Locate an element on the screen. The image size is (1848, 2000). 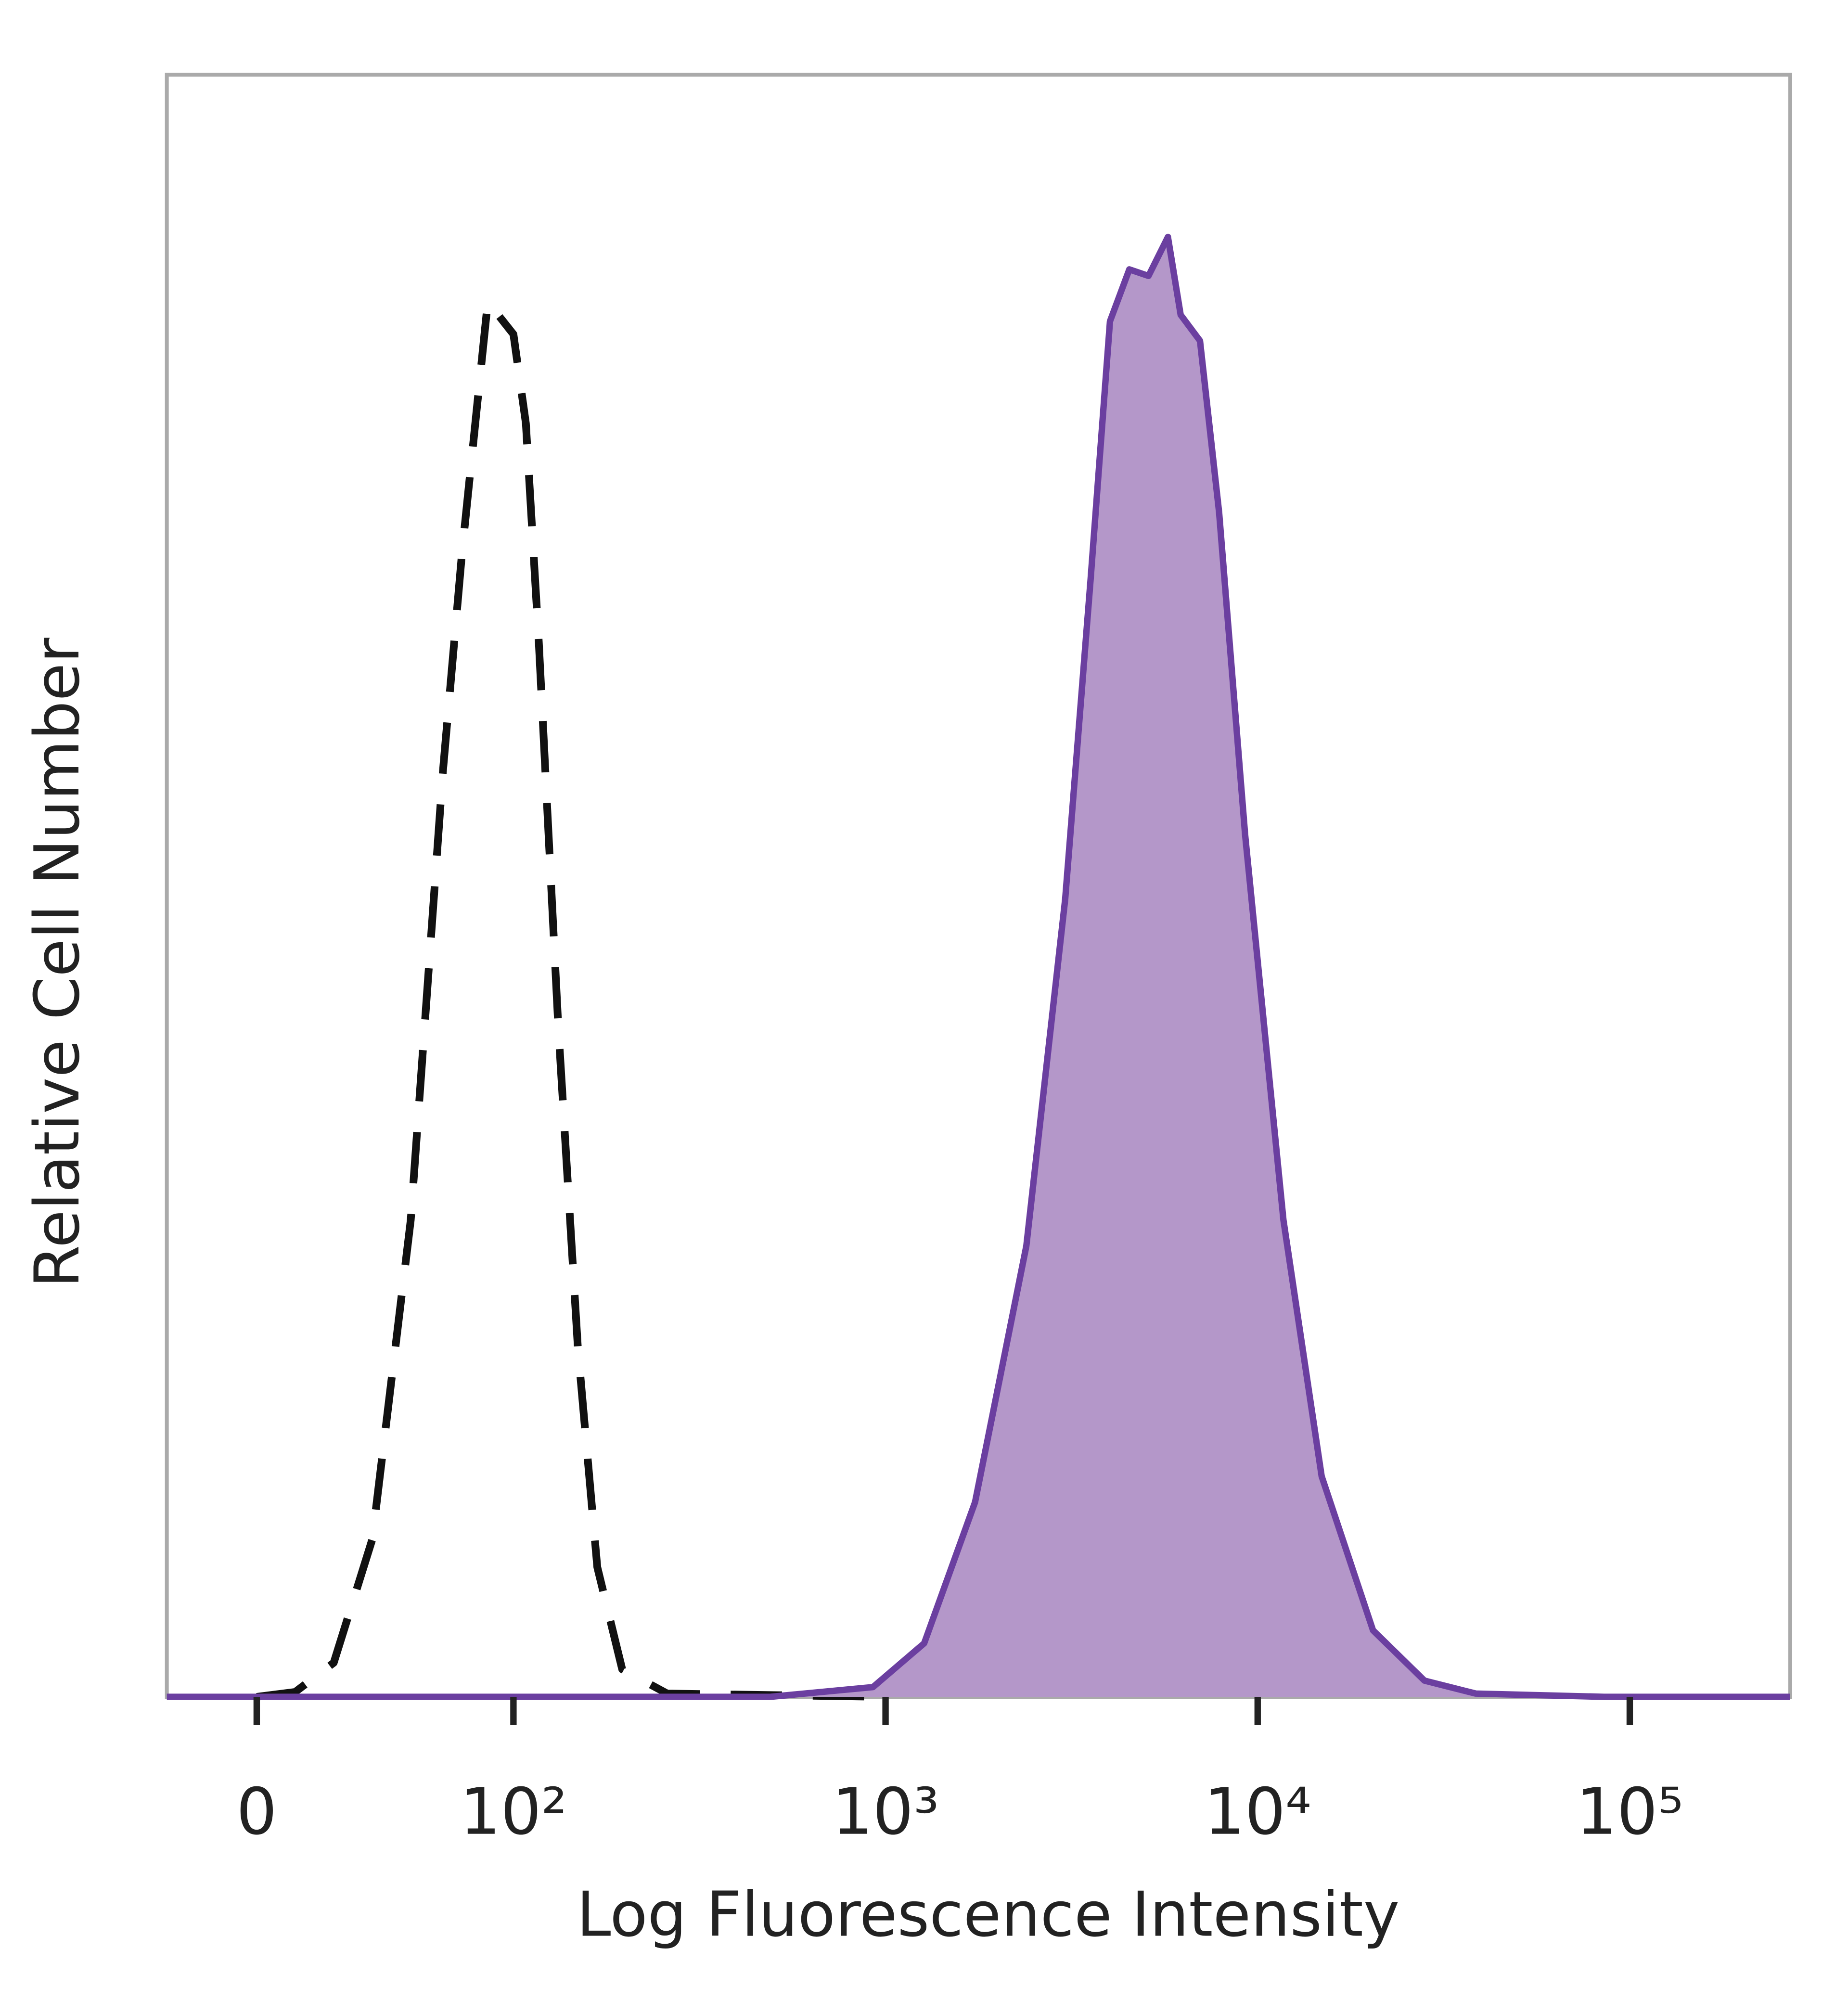
x-tick-label: 0 is located at coordinates (256, 1812).